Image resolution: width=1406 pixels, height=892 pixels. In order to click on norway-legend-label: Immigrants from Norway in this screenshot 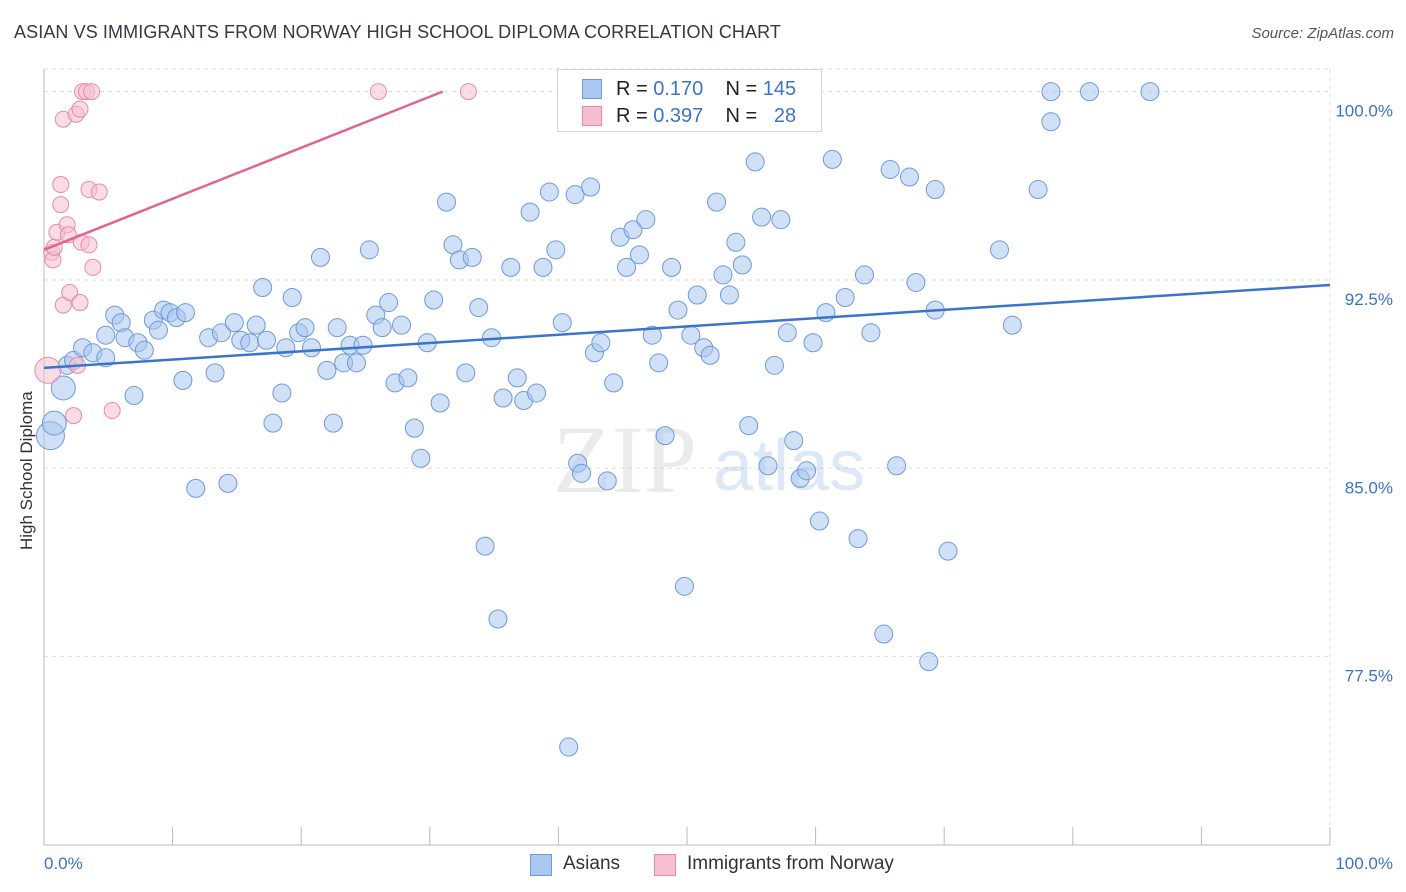, I will do `click(790, 863)`.